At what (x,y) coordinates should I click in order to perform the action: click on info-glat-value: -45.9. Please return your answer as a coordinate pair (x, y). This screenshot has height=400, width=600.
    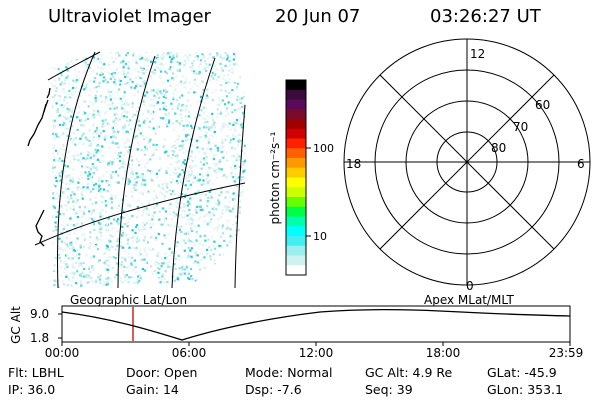
    Looking at the image, I should click on (540, 372).